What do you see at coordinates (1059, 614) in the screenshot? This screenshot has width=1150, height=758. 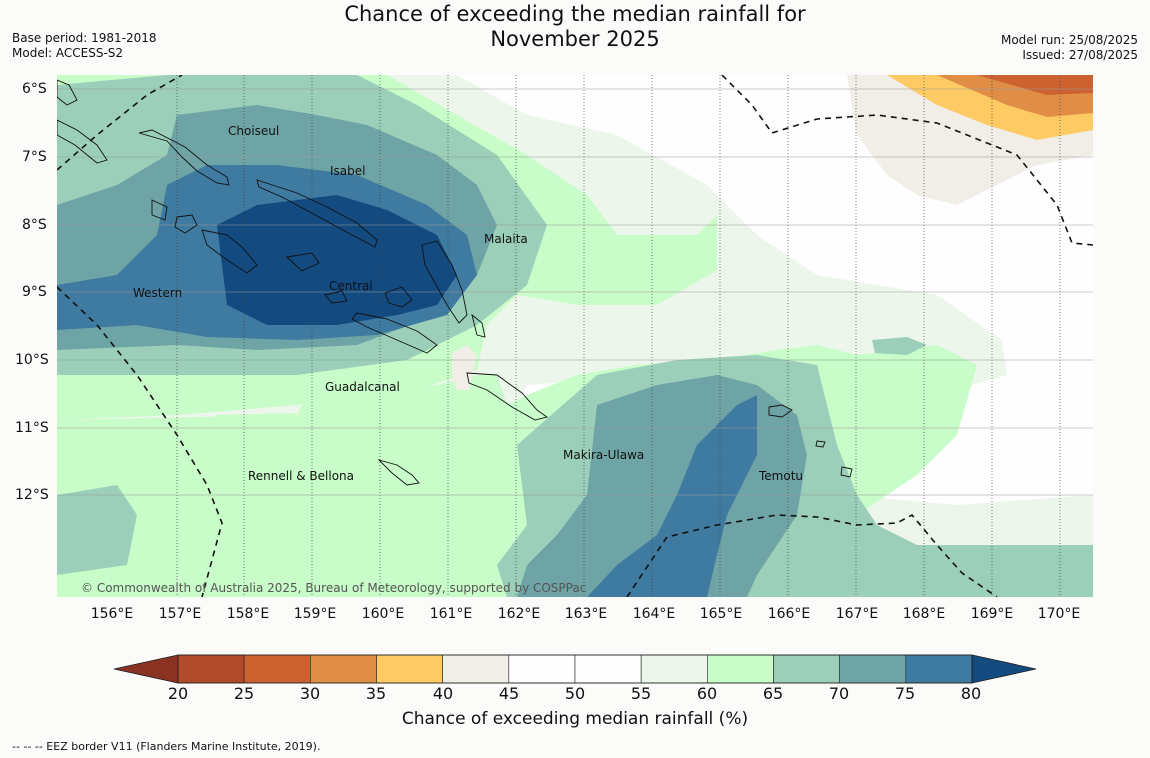 I see `lon-label-170e: 170°E` at bounding box center [1059, 614].